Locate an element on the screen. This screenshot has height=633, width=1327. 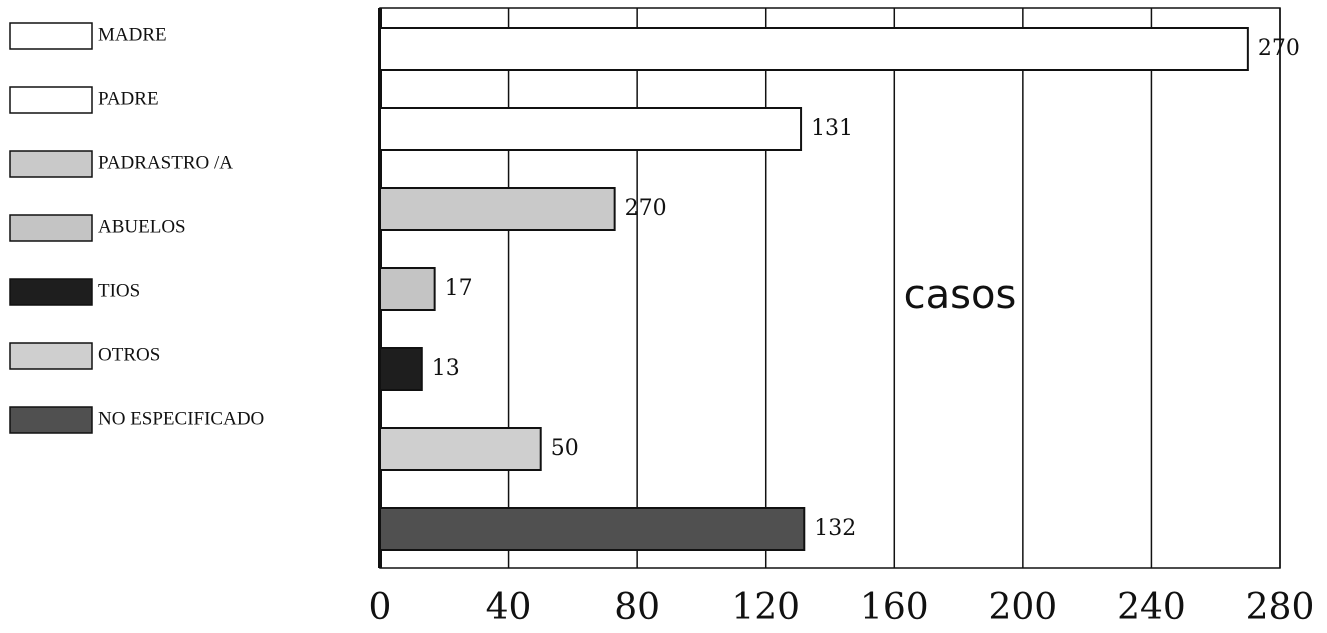
x-tick-label: 160 is located at coordinates (894, 607).